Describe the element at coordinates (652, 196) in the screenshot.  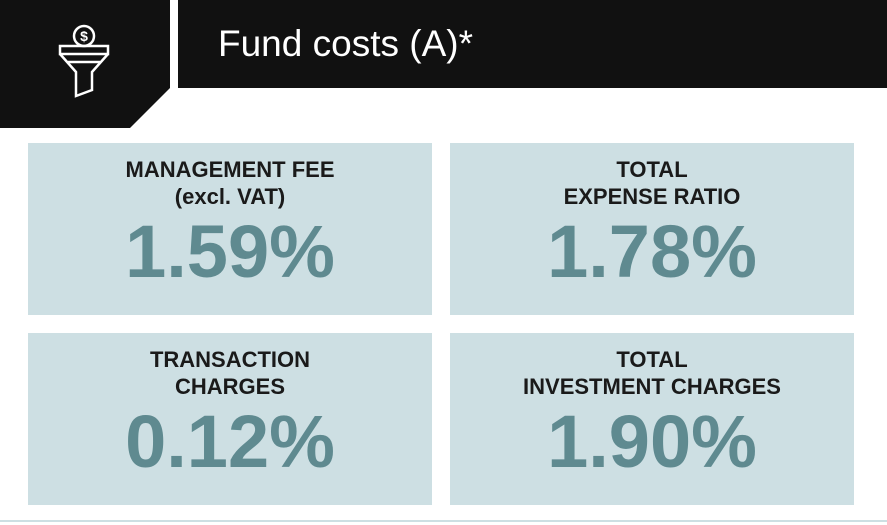
I see `label-line: EXPENSE RATIO` at that location.